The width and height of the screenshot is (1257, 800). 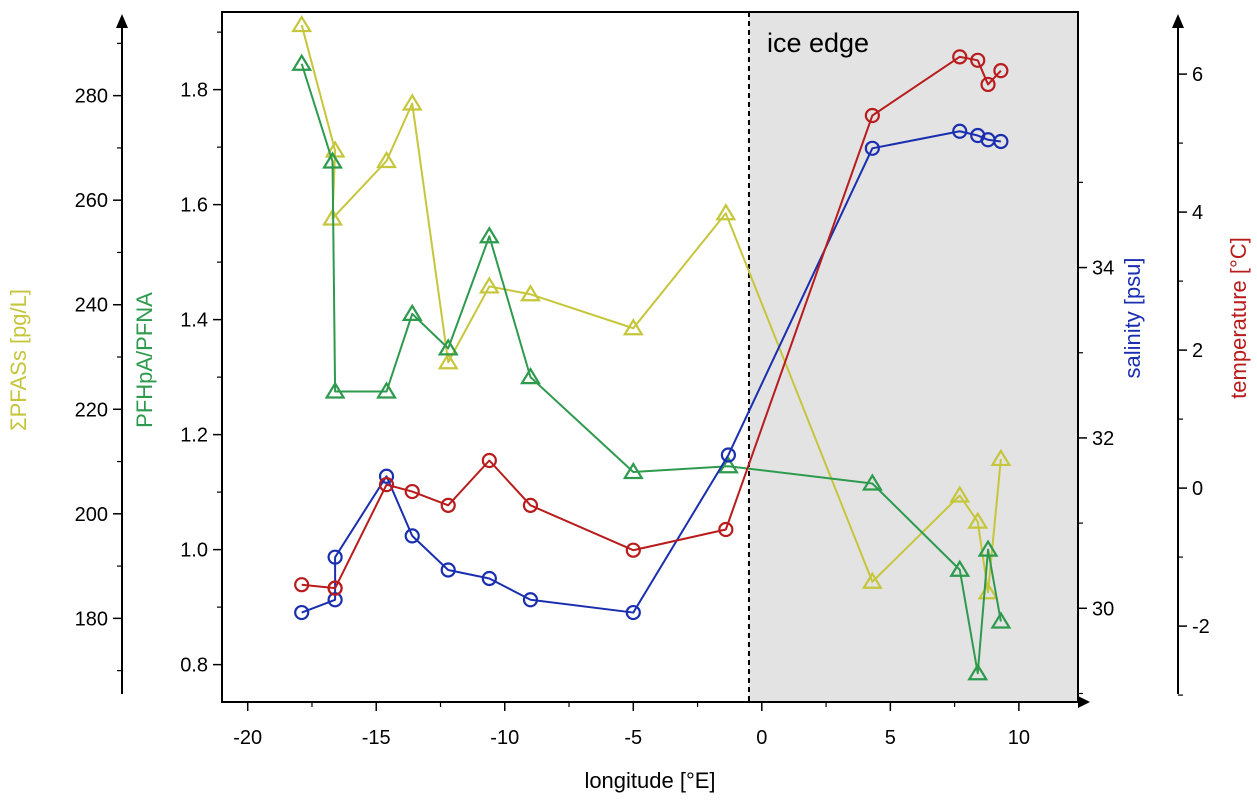 What do you see at coordinates (1197, 489) in the screenshot?
I see `y-tick-label-temp-1: 0` at bounding box center [1197, 489].